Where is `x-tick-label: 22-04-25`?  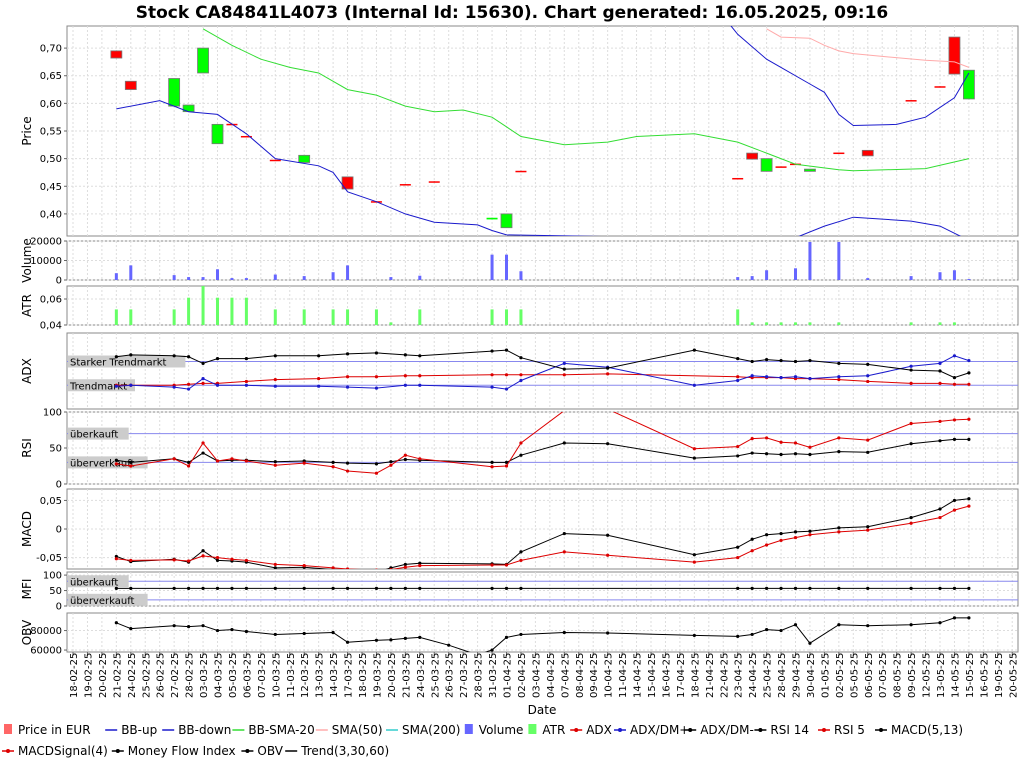 x-tick-label: 22-04-25 is located at coordinates (724, 675).